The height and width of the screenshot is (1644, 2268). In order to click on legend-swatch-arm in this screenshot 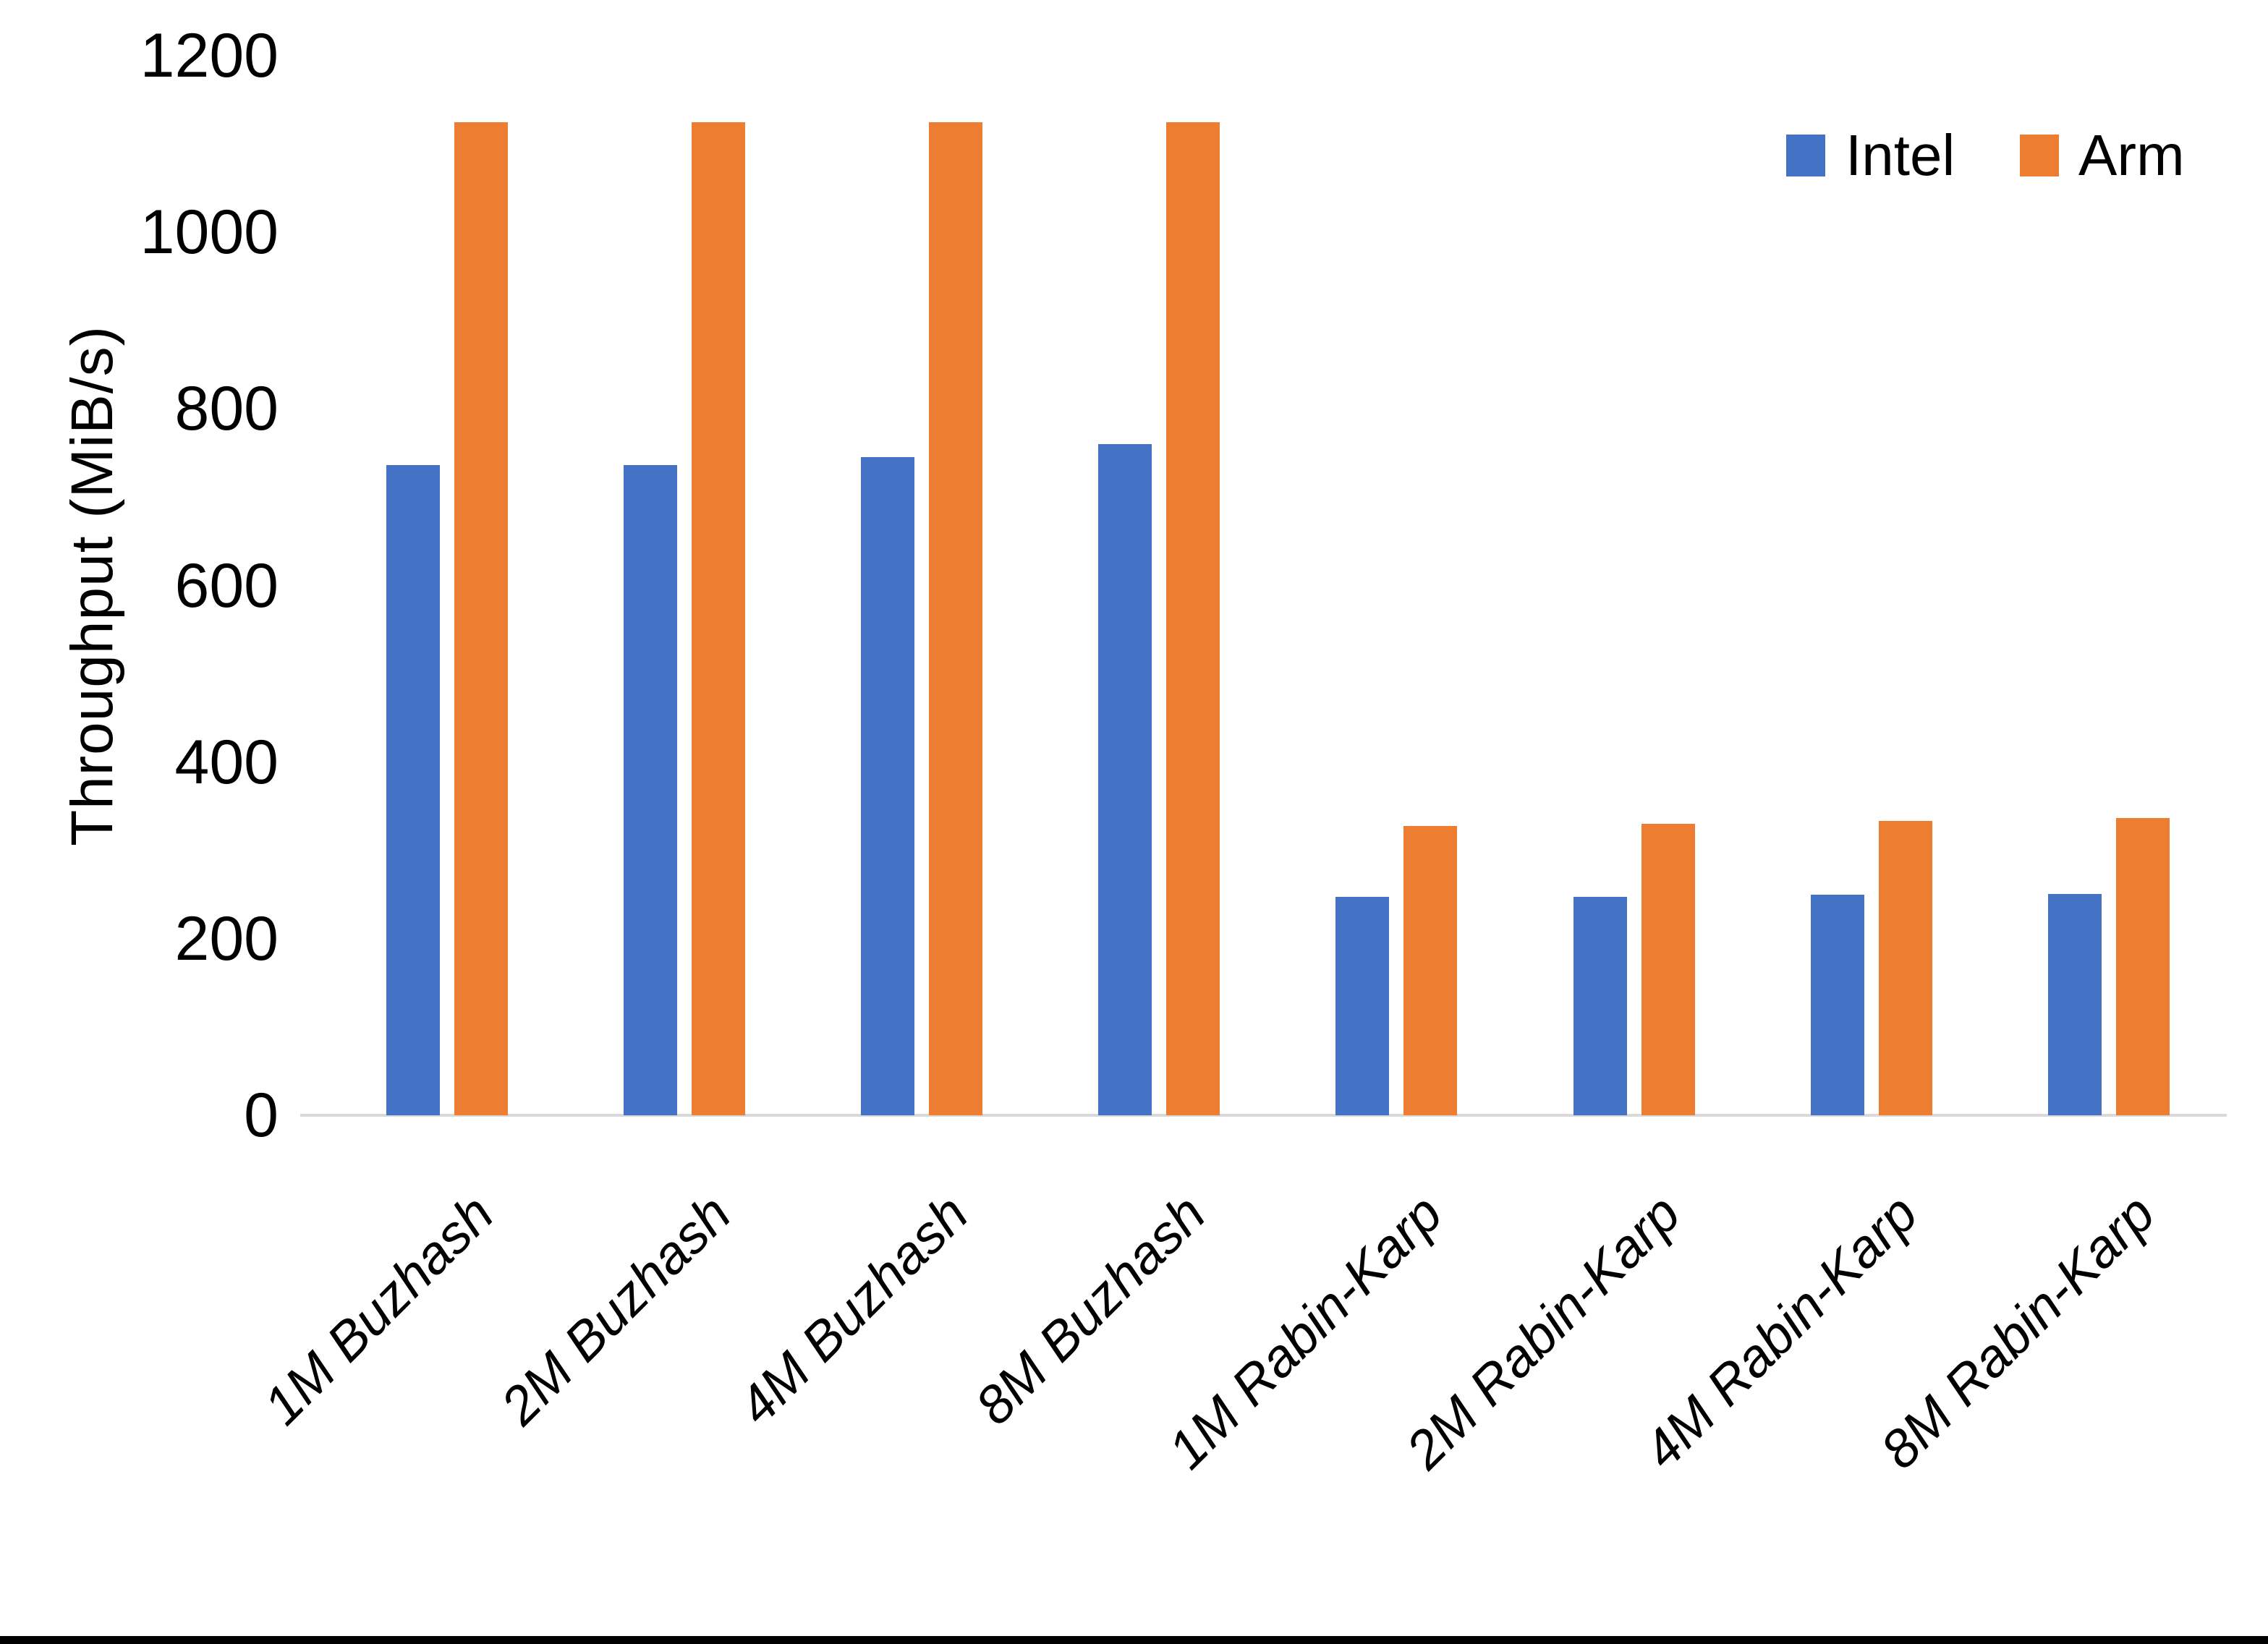, I will do `click(2039, 155)`.